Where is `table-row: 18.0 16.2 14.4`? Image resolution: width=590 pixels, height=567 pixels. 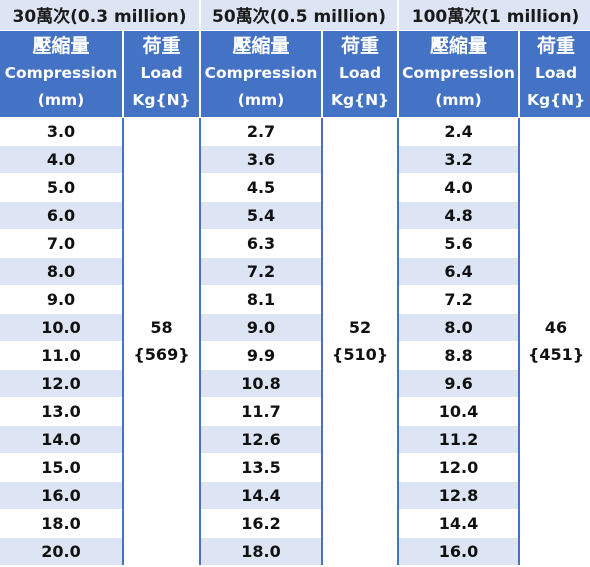 table-row: 18.0 16.2 14.4 is located at coordinates (295, 522).